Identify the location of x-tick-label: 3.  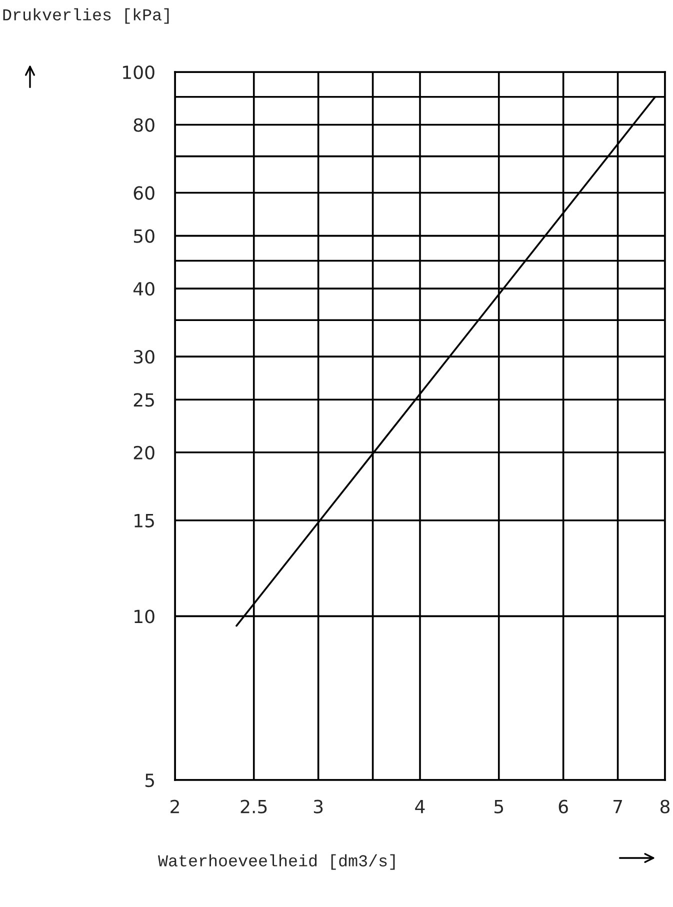
(318, 807).